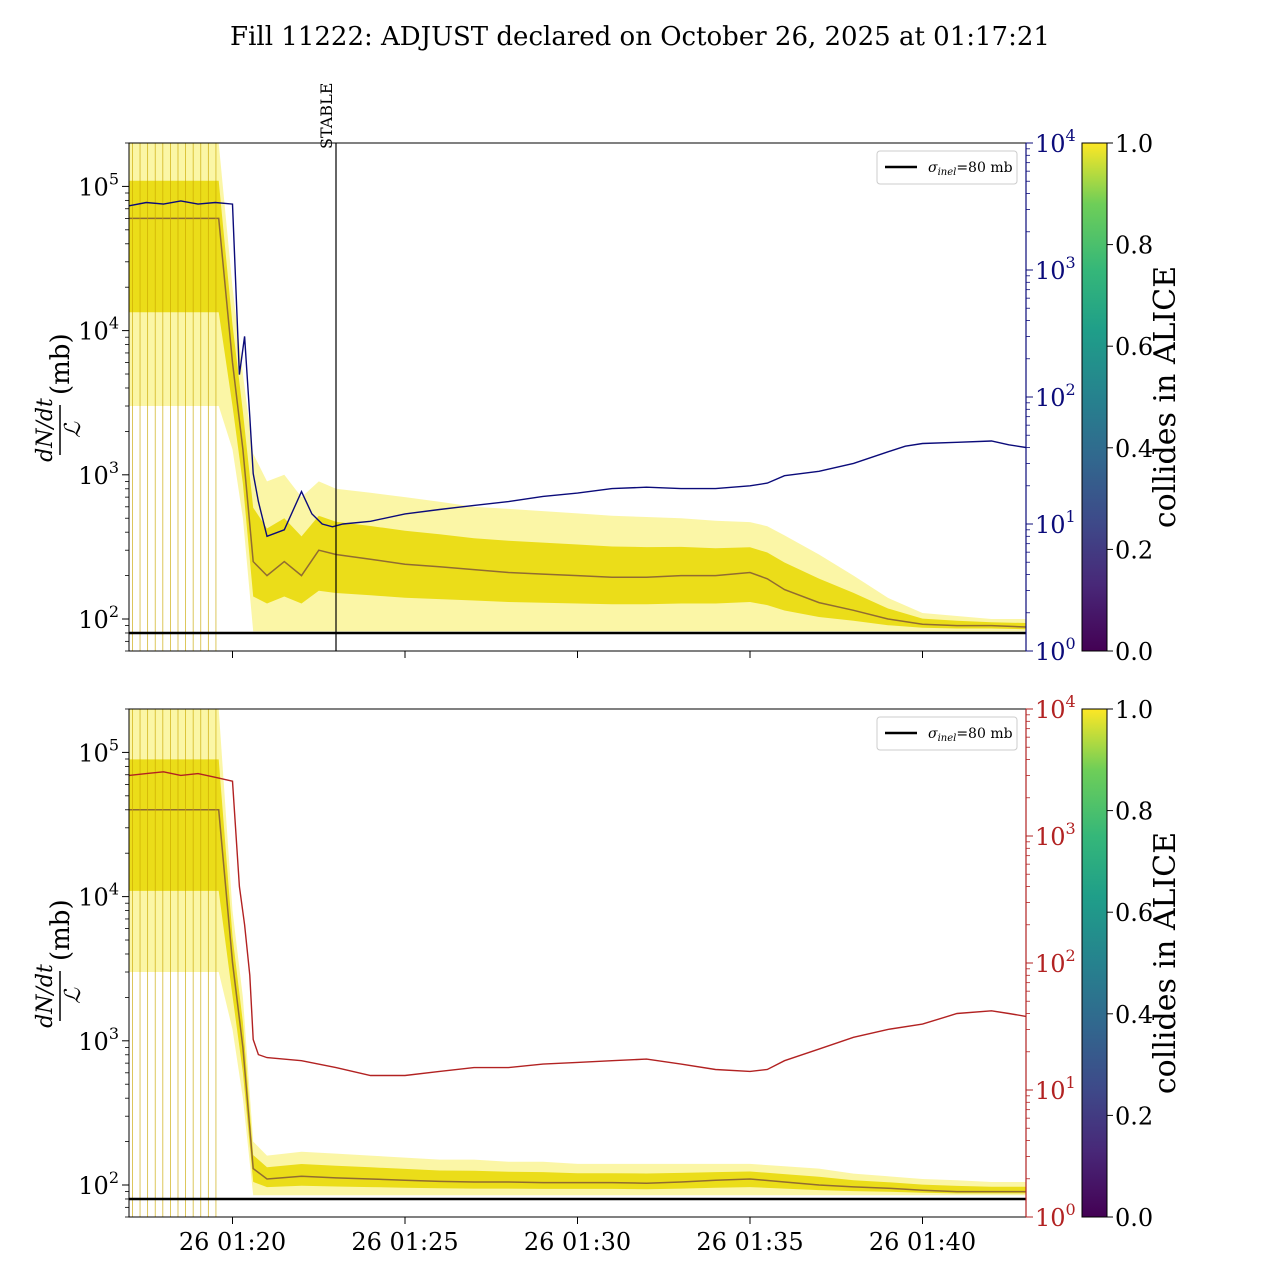 This screenshot has height=1280, width=1280. I want to click on bottom-legend-label: σinel=80 mb, so click(970, 735).